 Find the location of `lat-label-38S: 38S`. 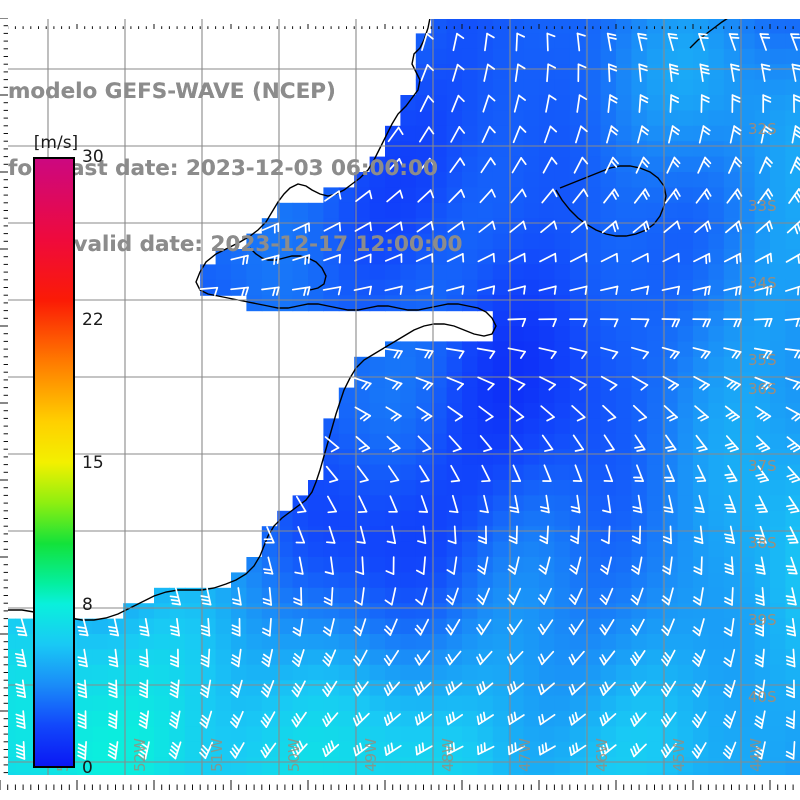

lat-label-38S: 38S is located at coordinates (762, 543).